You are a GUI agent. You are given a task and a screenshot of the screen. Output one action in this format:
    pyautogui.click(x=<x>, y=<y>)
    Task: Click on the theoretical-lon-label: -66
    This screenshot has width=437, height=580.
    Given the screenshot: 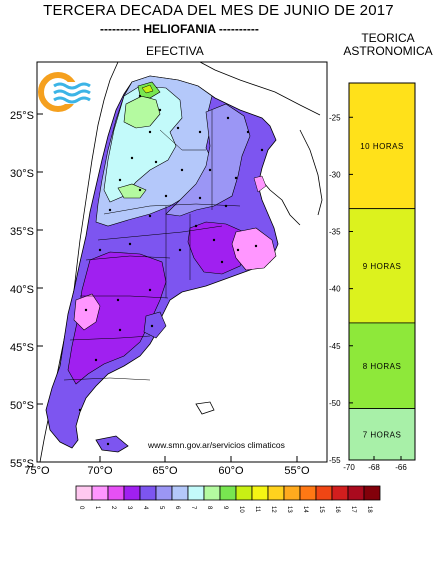 What is the action you would take?
    pyautogui.click(x=401, y=467)
    